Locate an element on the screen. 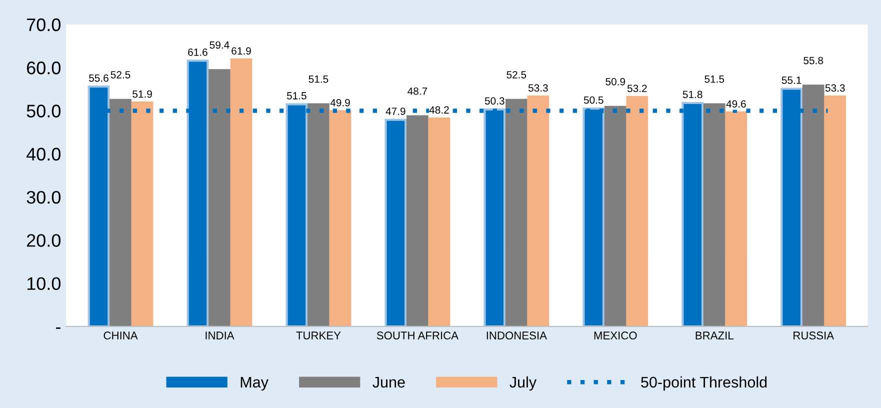 The height and width of the screenshot is (408, 881). x-tick-label: CHINA is located at coordinates (121, 336).